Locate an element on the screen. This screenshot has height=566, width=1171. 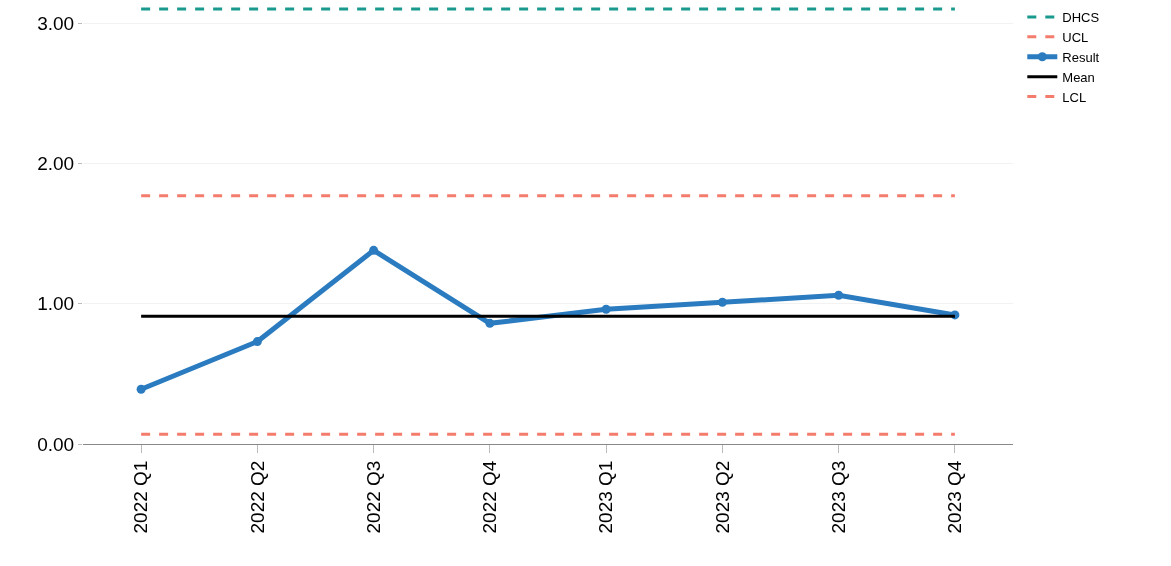
x-tick-label: 2022 Q2 is located at coordinates (257, 497).